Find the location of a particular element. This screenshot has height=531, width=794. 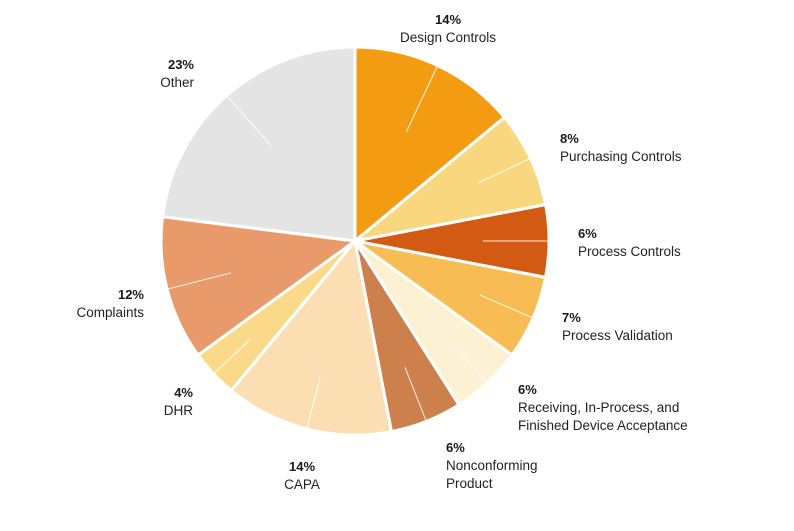

slice-percent-2: 6% is located at coordinates (587, 233).